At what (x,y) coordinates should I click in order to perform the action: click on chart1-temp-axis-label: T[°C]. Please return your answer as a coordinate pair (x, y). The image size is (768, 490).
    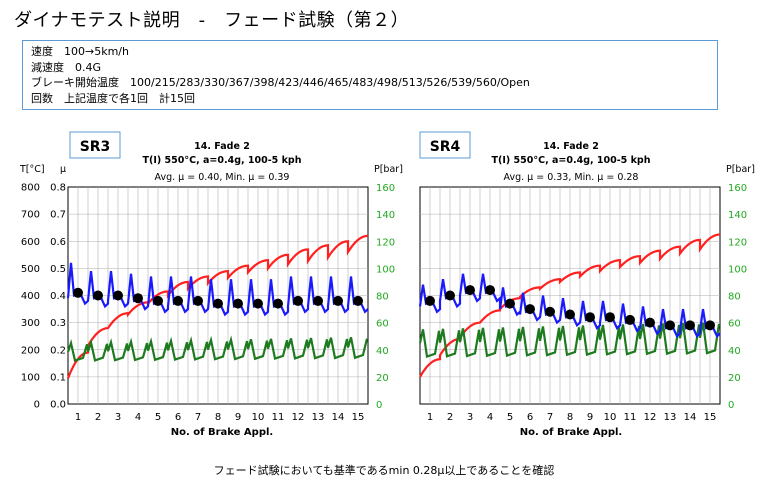
    Looking at the image, I should click on (32, 169).